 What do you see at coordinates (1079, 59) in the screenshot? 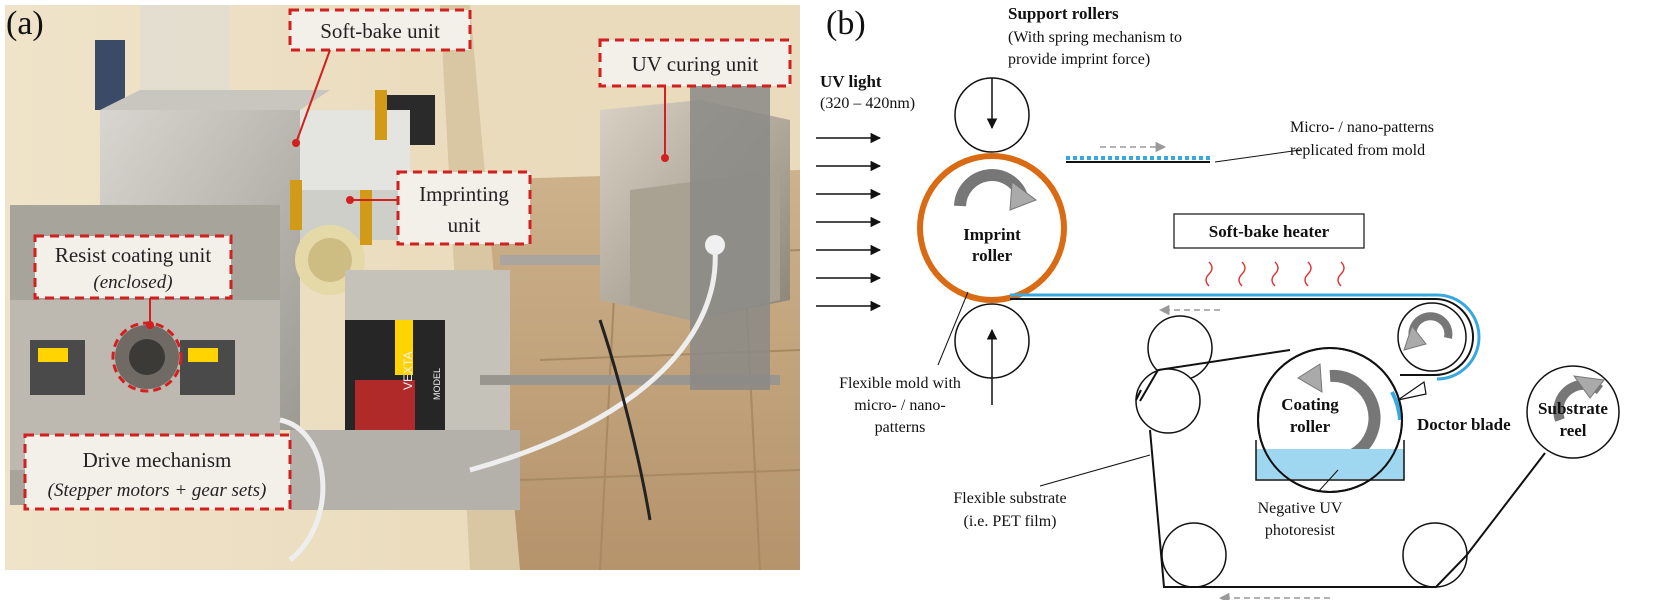
I see `support-rollers-line2: provide imprint force)` at bounding box center [1079, 59].